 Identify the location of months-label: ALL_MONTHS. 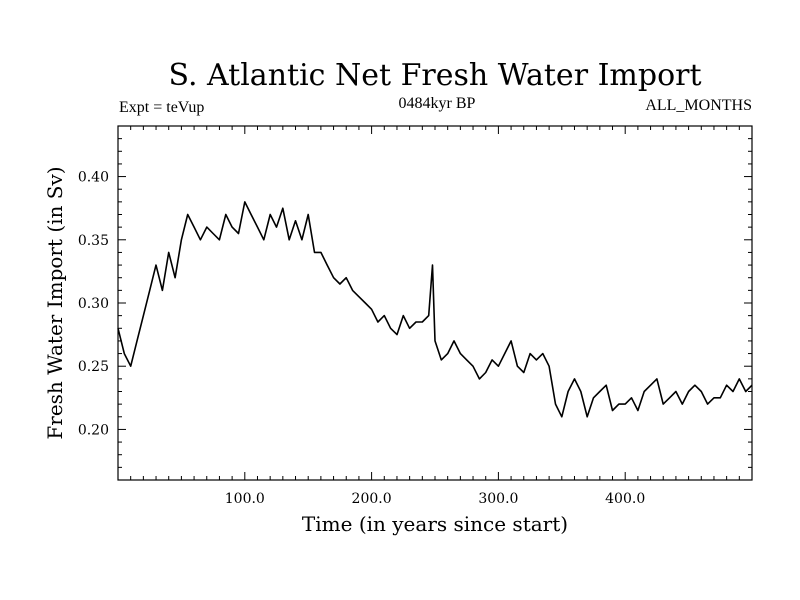
(698, 105).